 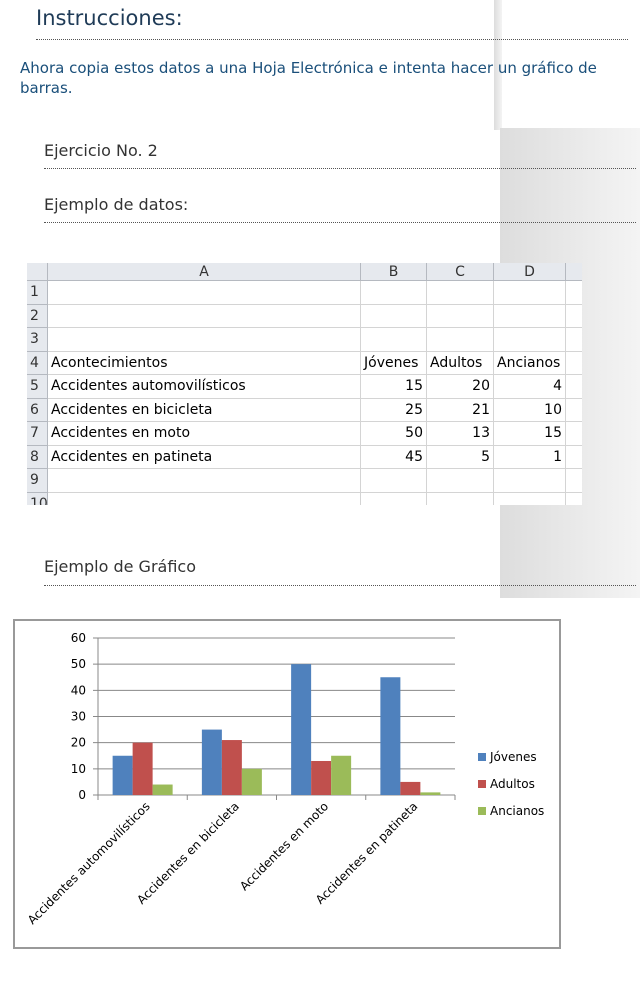 What do you see at coordinates (37, 387) in the screenshot?
I see `row-number: 5` at bounding box center [37, 387].